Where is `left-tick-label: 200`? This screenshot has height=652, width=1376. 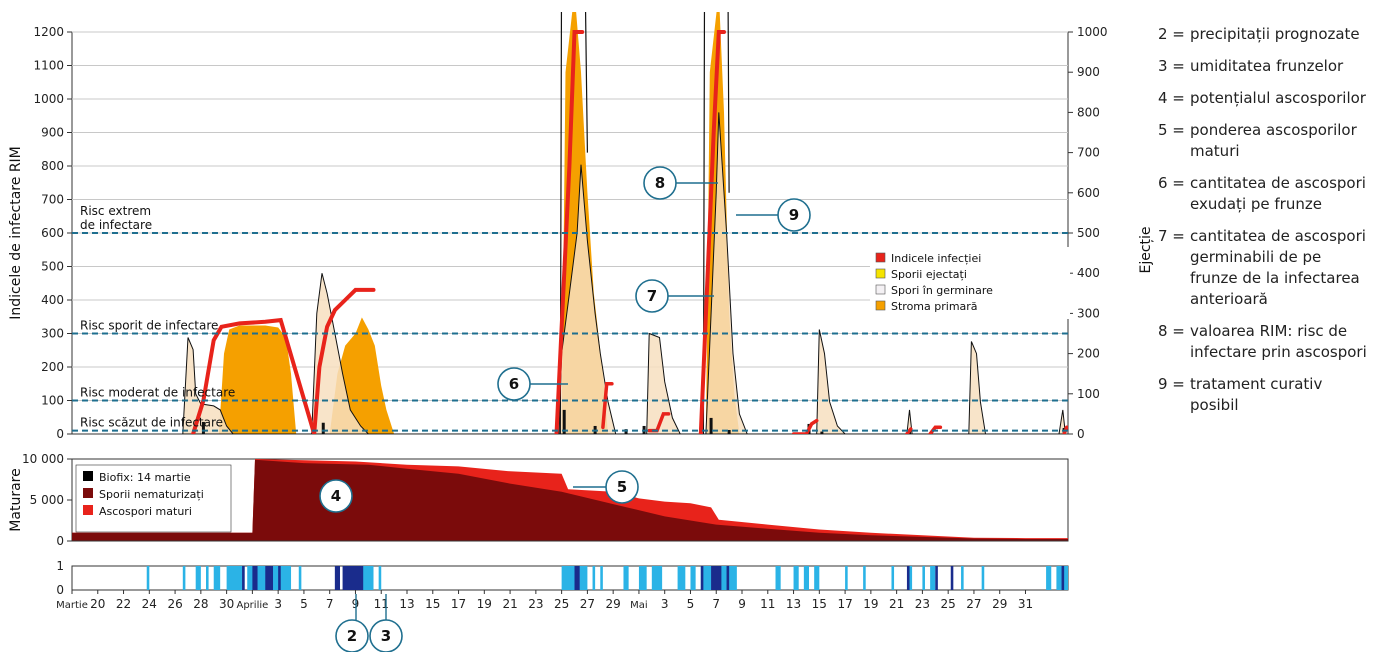 left-tick-label: 200 is located at coordinates (52, 367).